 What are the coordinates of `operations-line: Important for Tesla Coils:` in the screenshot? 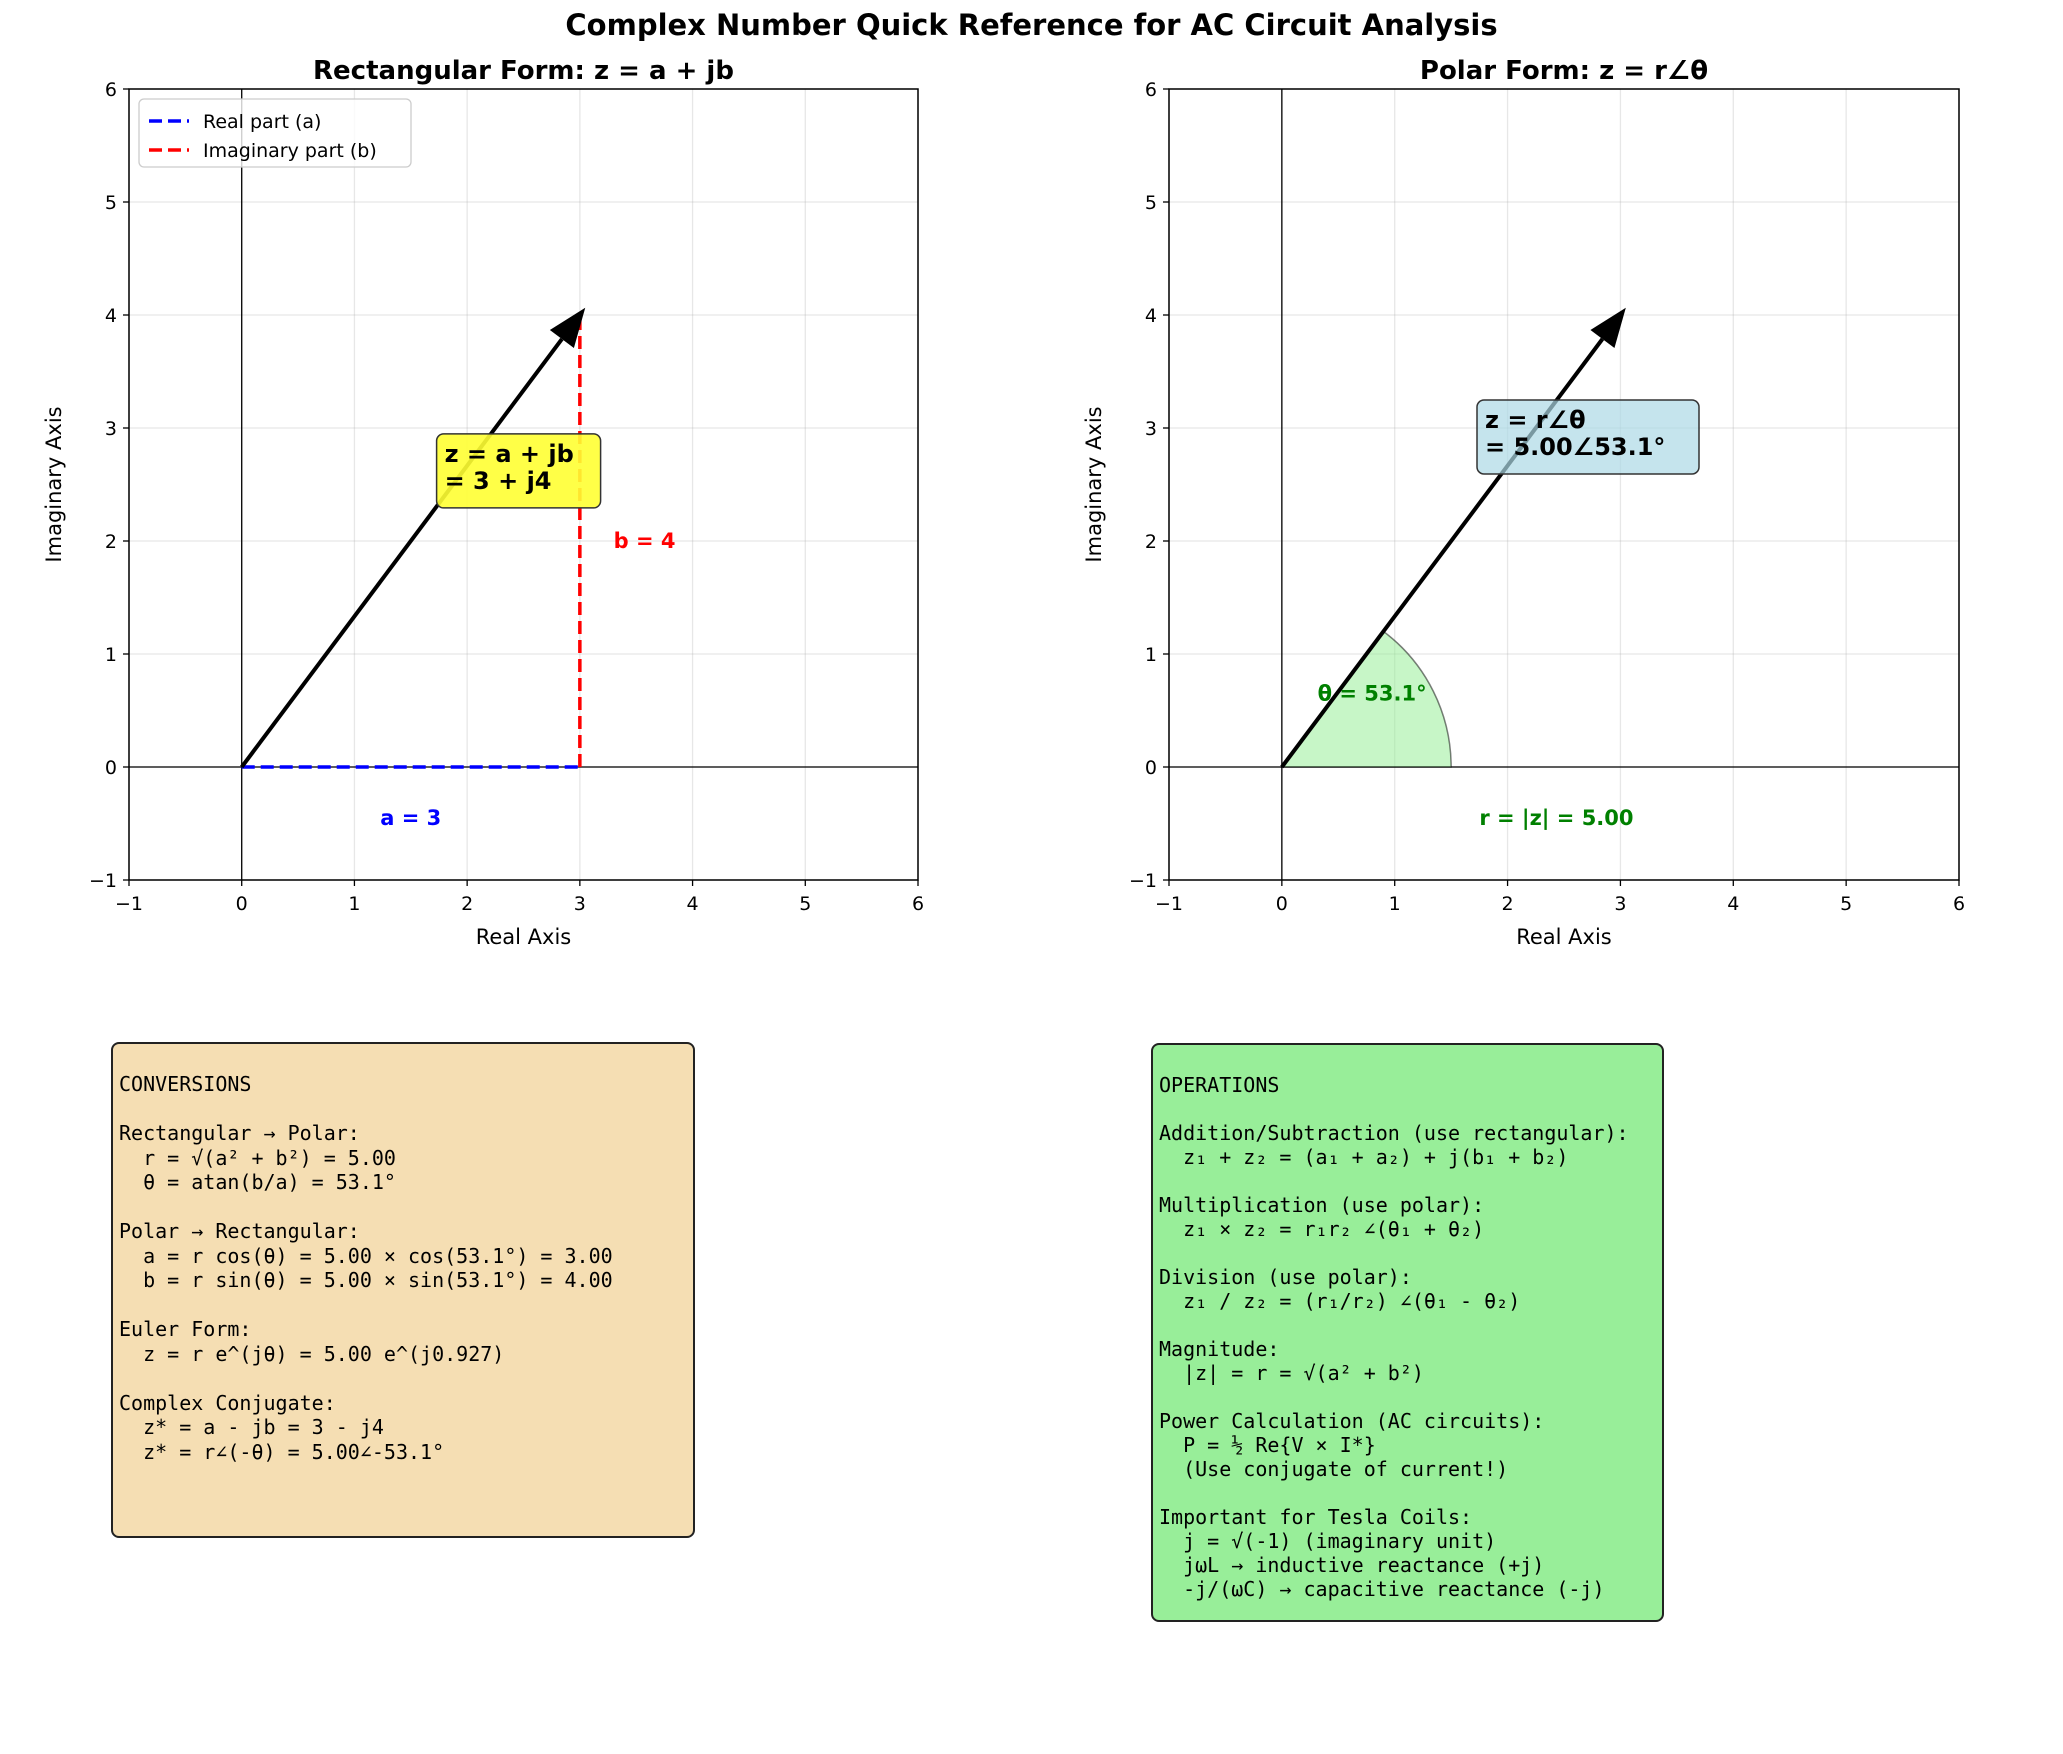 It's located at (1316, 1517).